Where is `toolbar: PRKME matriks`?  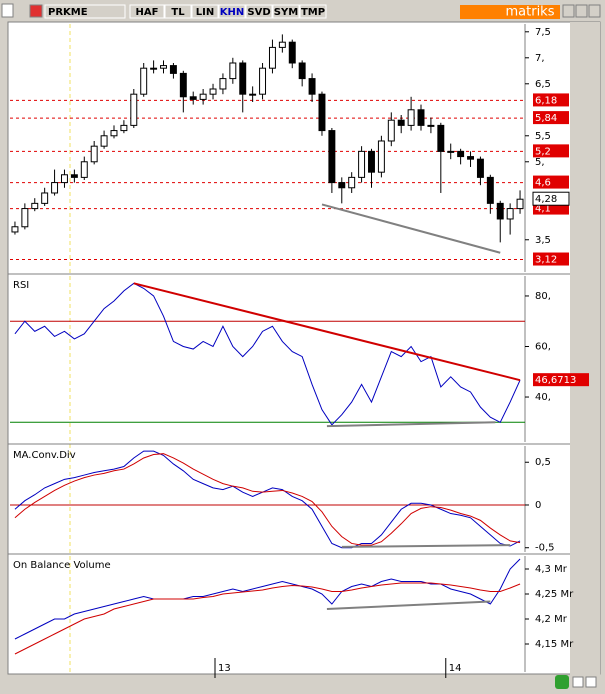 toolbar: PRKME matriks is located at coordinates (301, 11).